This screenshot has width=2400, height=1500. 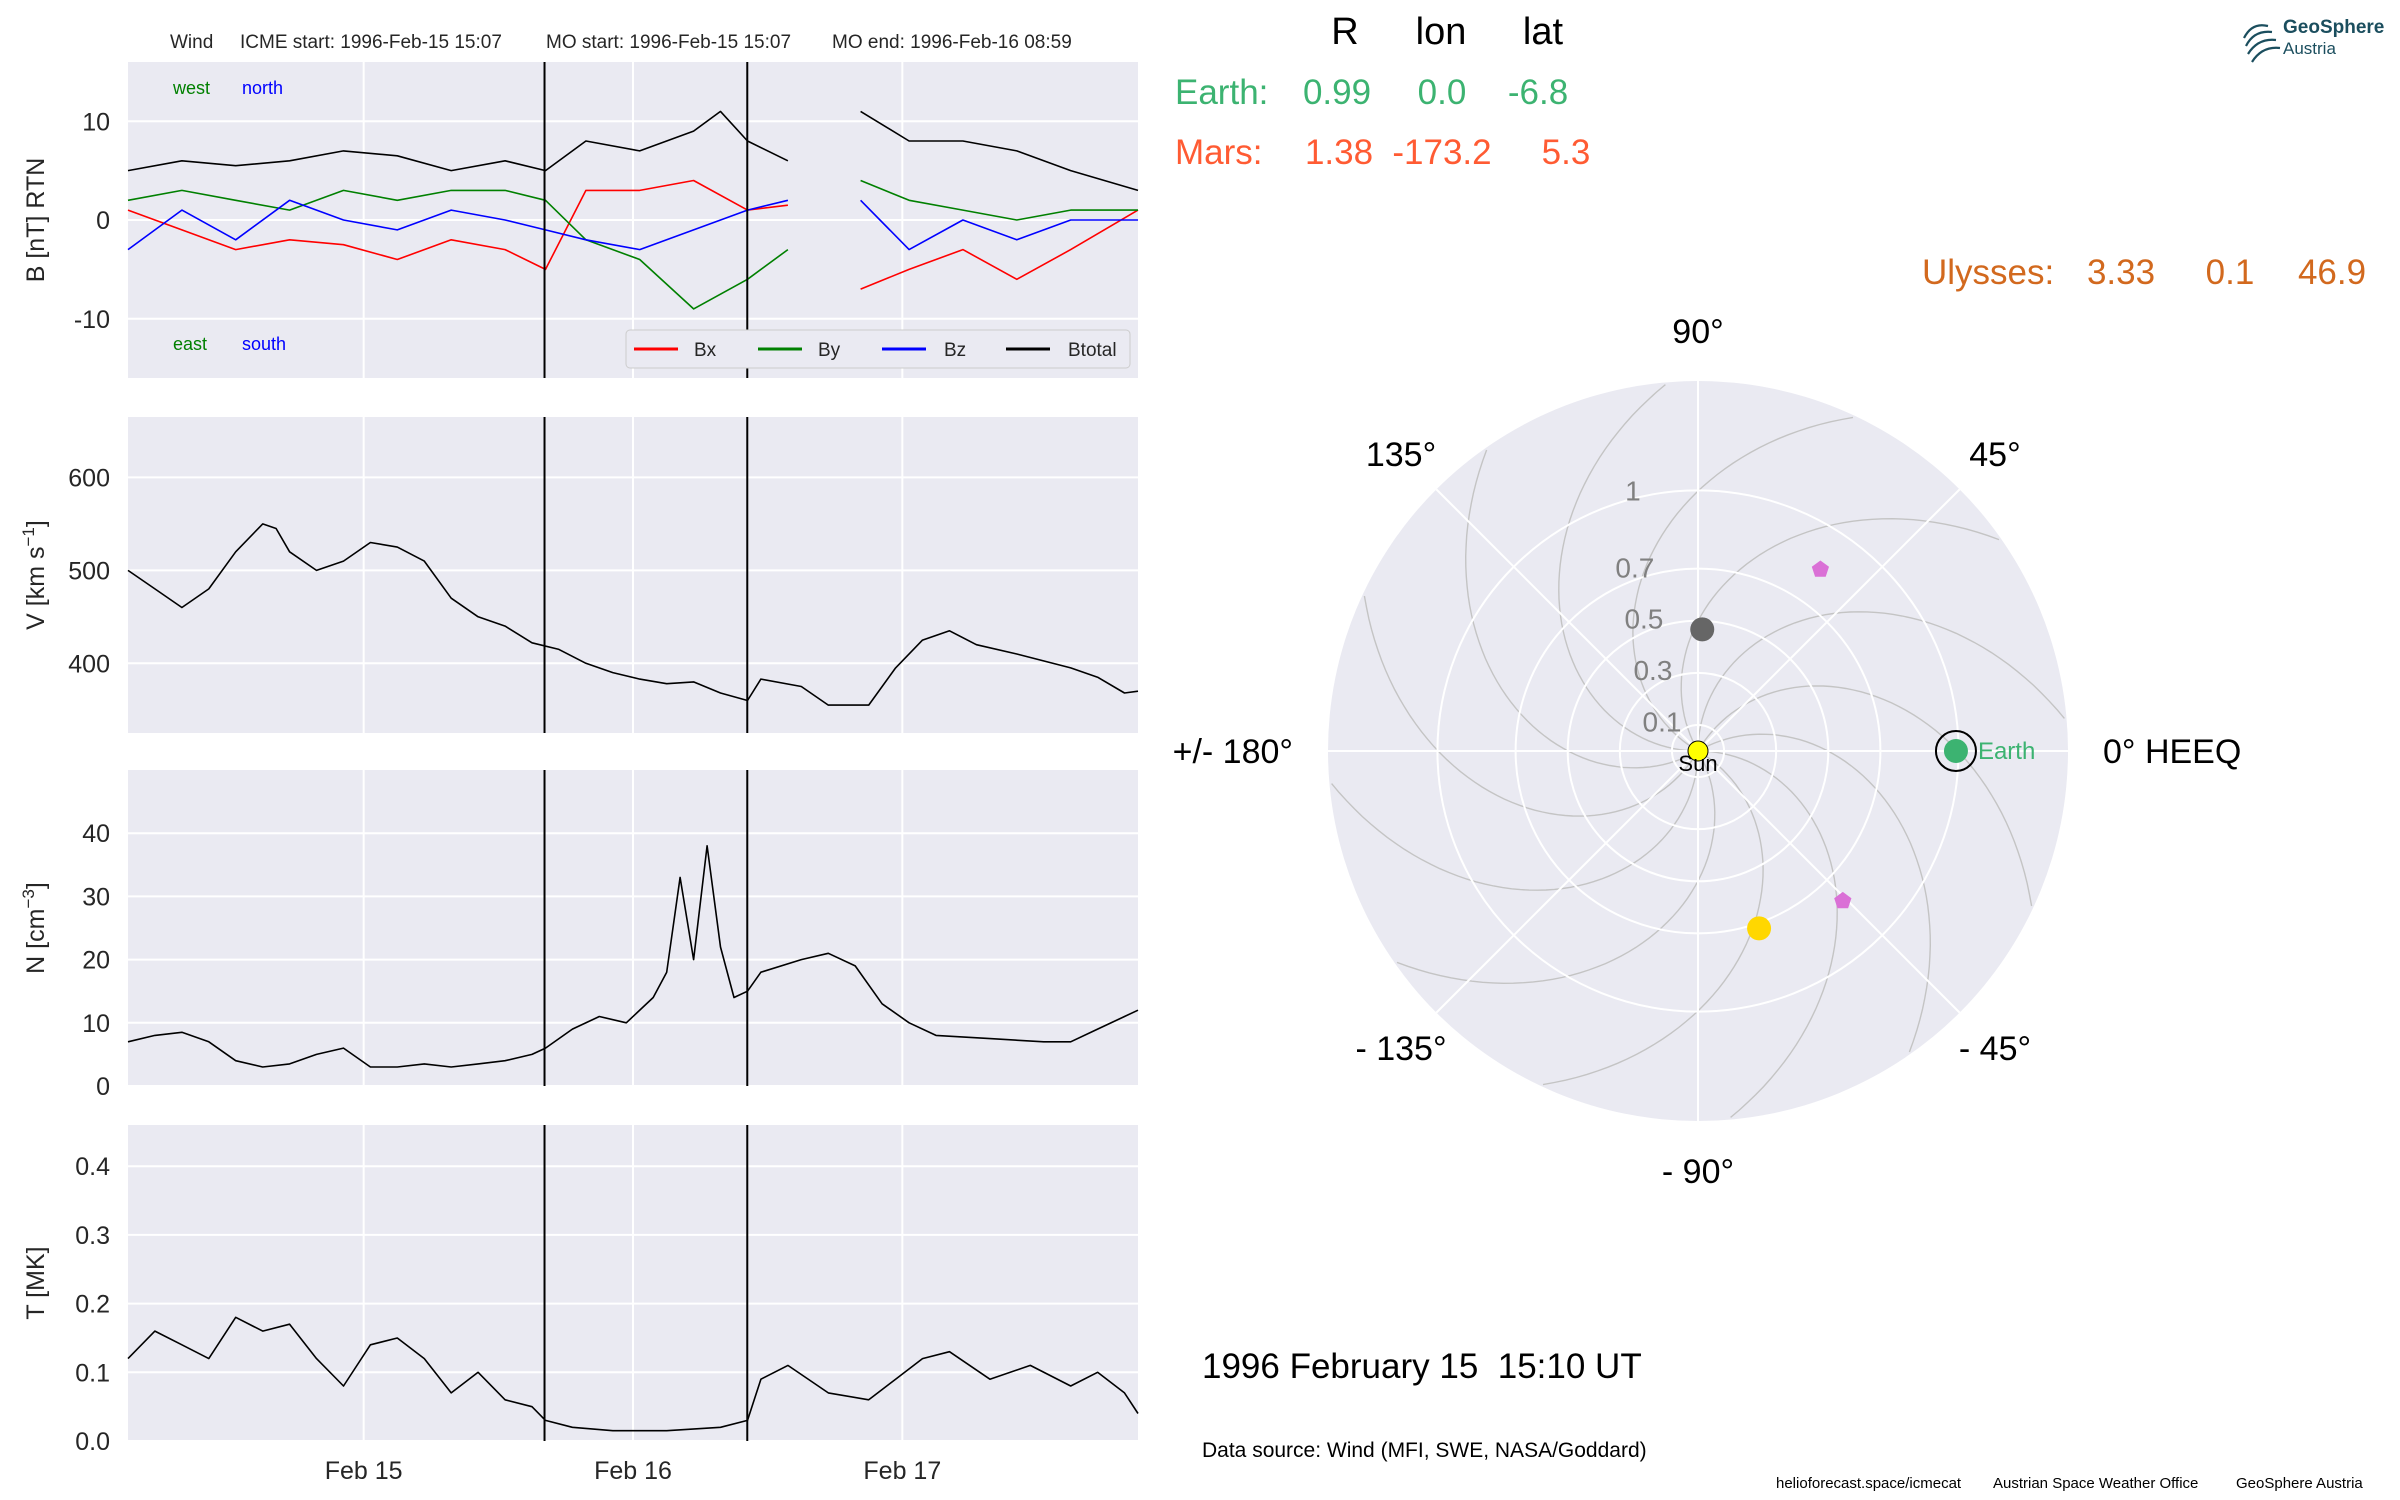 What do you see at coordinates (1662, 721) in the screenshot?
I see `radial-tick-0: 0.1` at bounding box center [1662, 721].